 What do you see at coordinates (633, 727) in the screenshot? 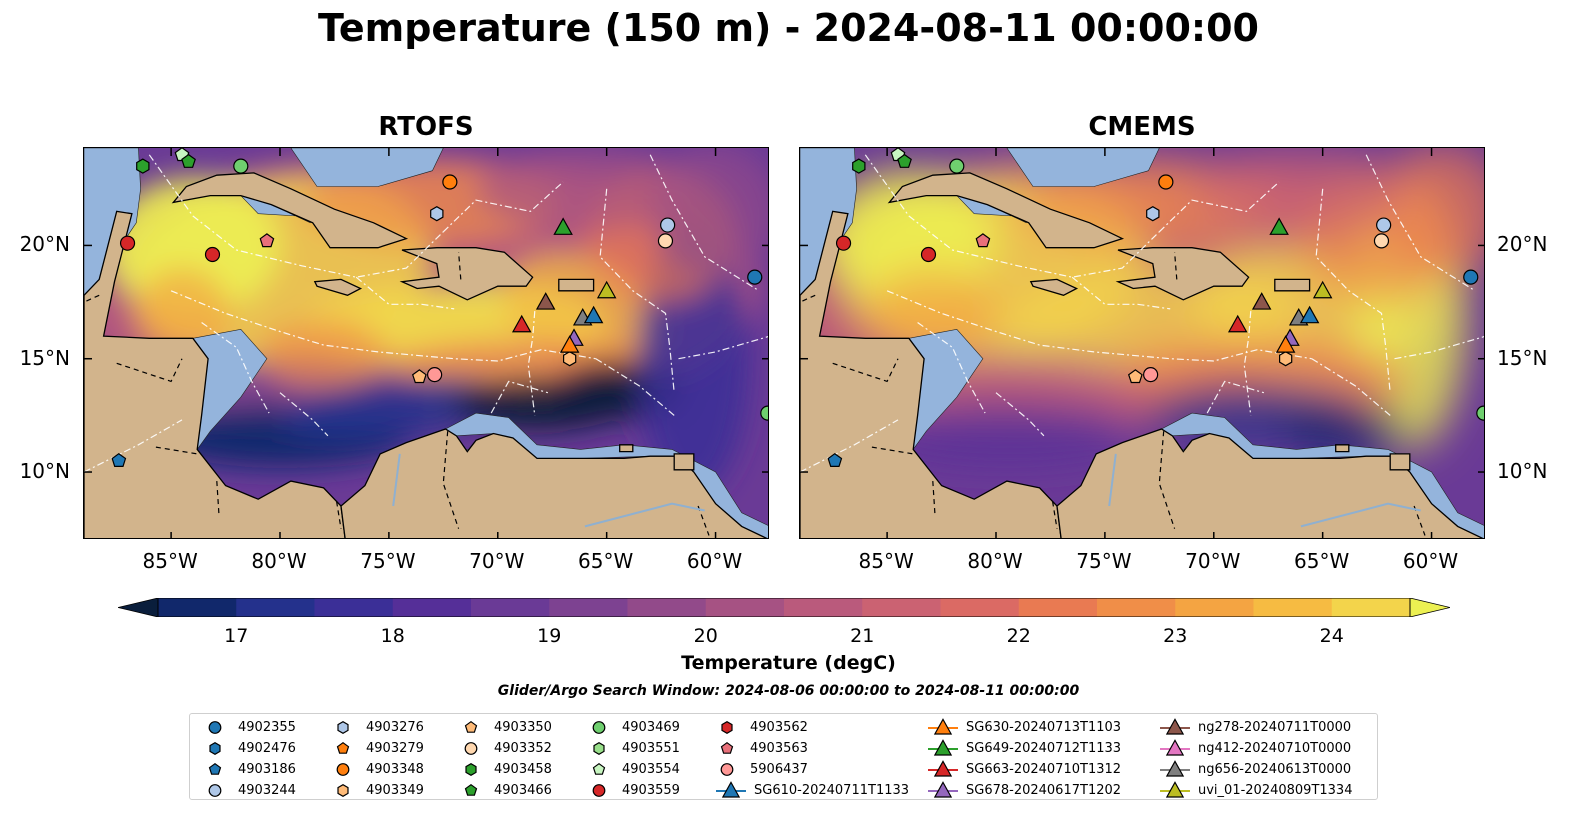
I see `legend-entry: 4903469` at bounding box center [633, 727].